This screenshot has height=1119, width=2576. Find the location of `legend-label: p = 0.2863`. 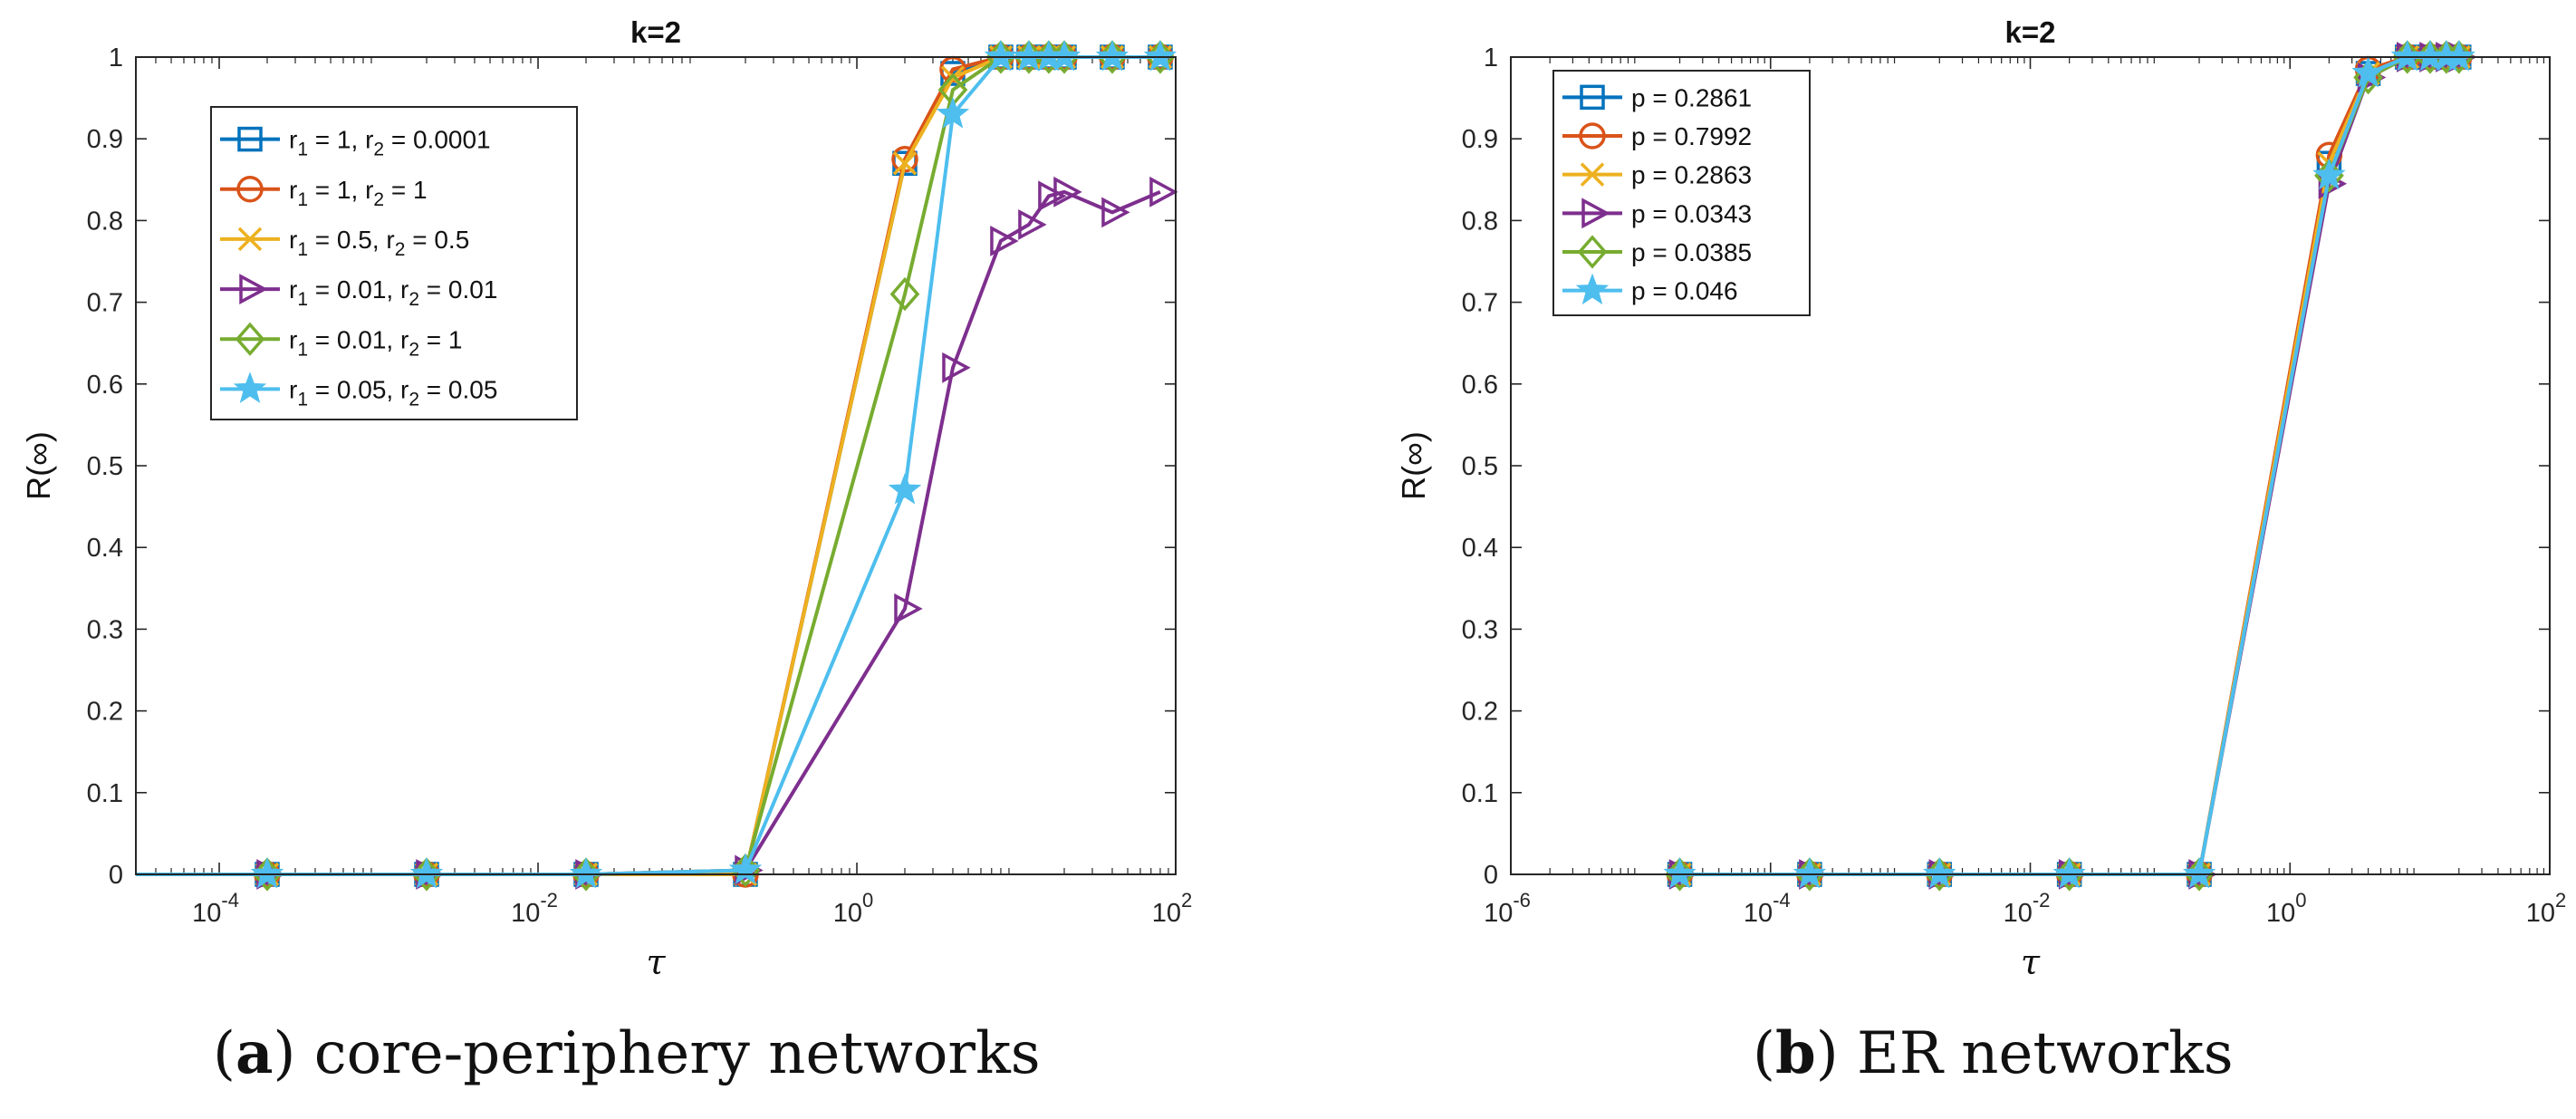

legend-label: p = 0.2863 is located at coordinates (1691, 175).